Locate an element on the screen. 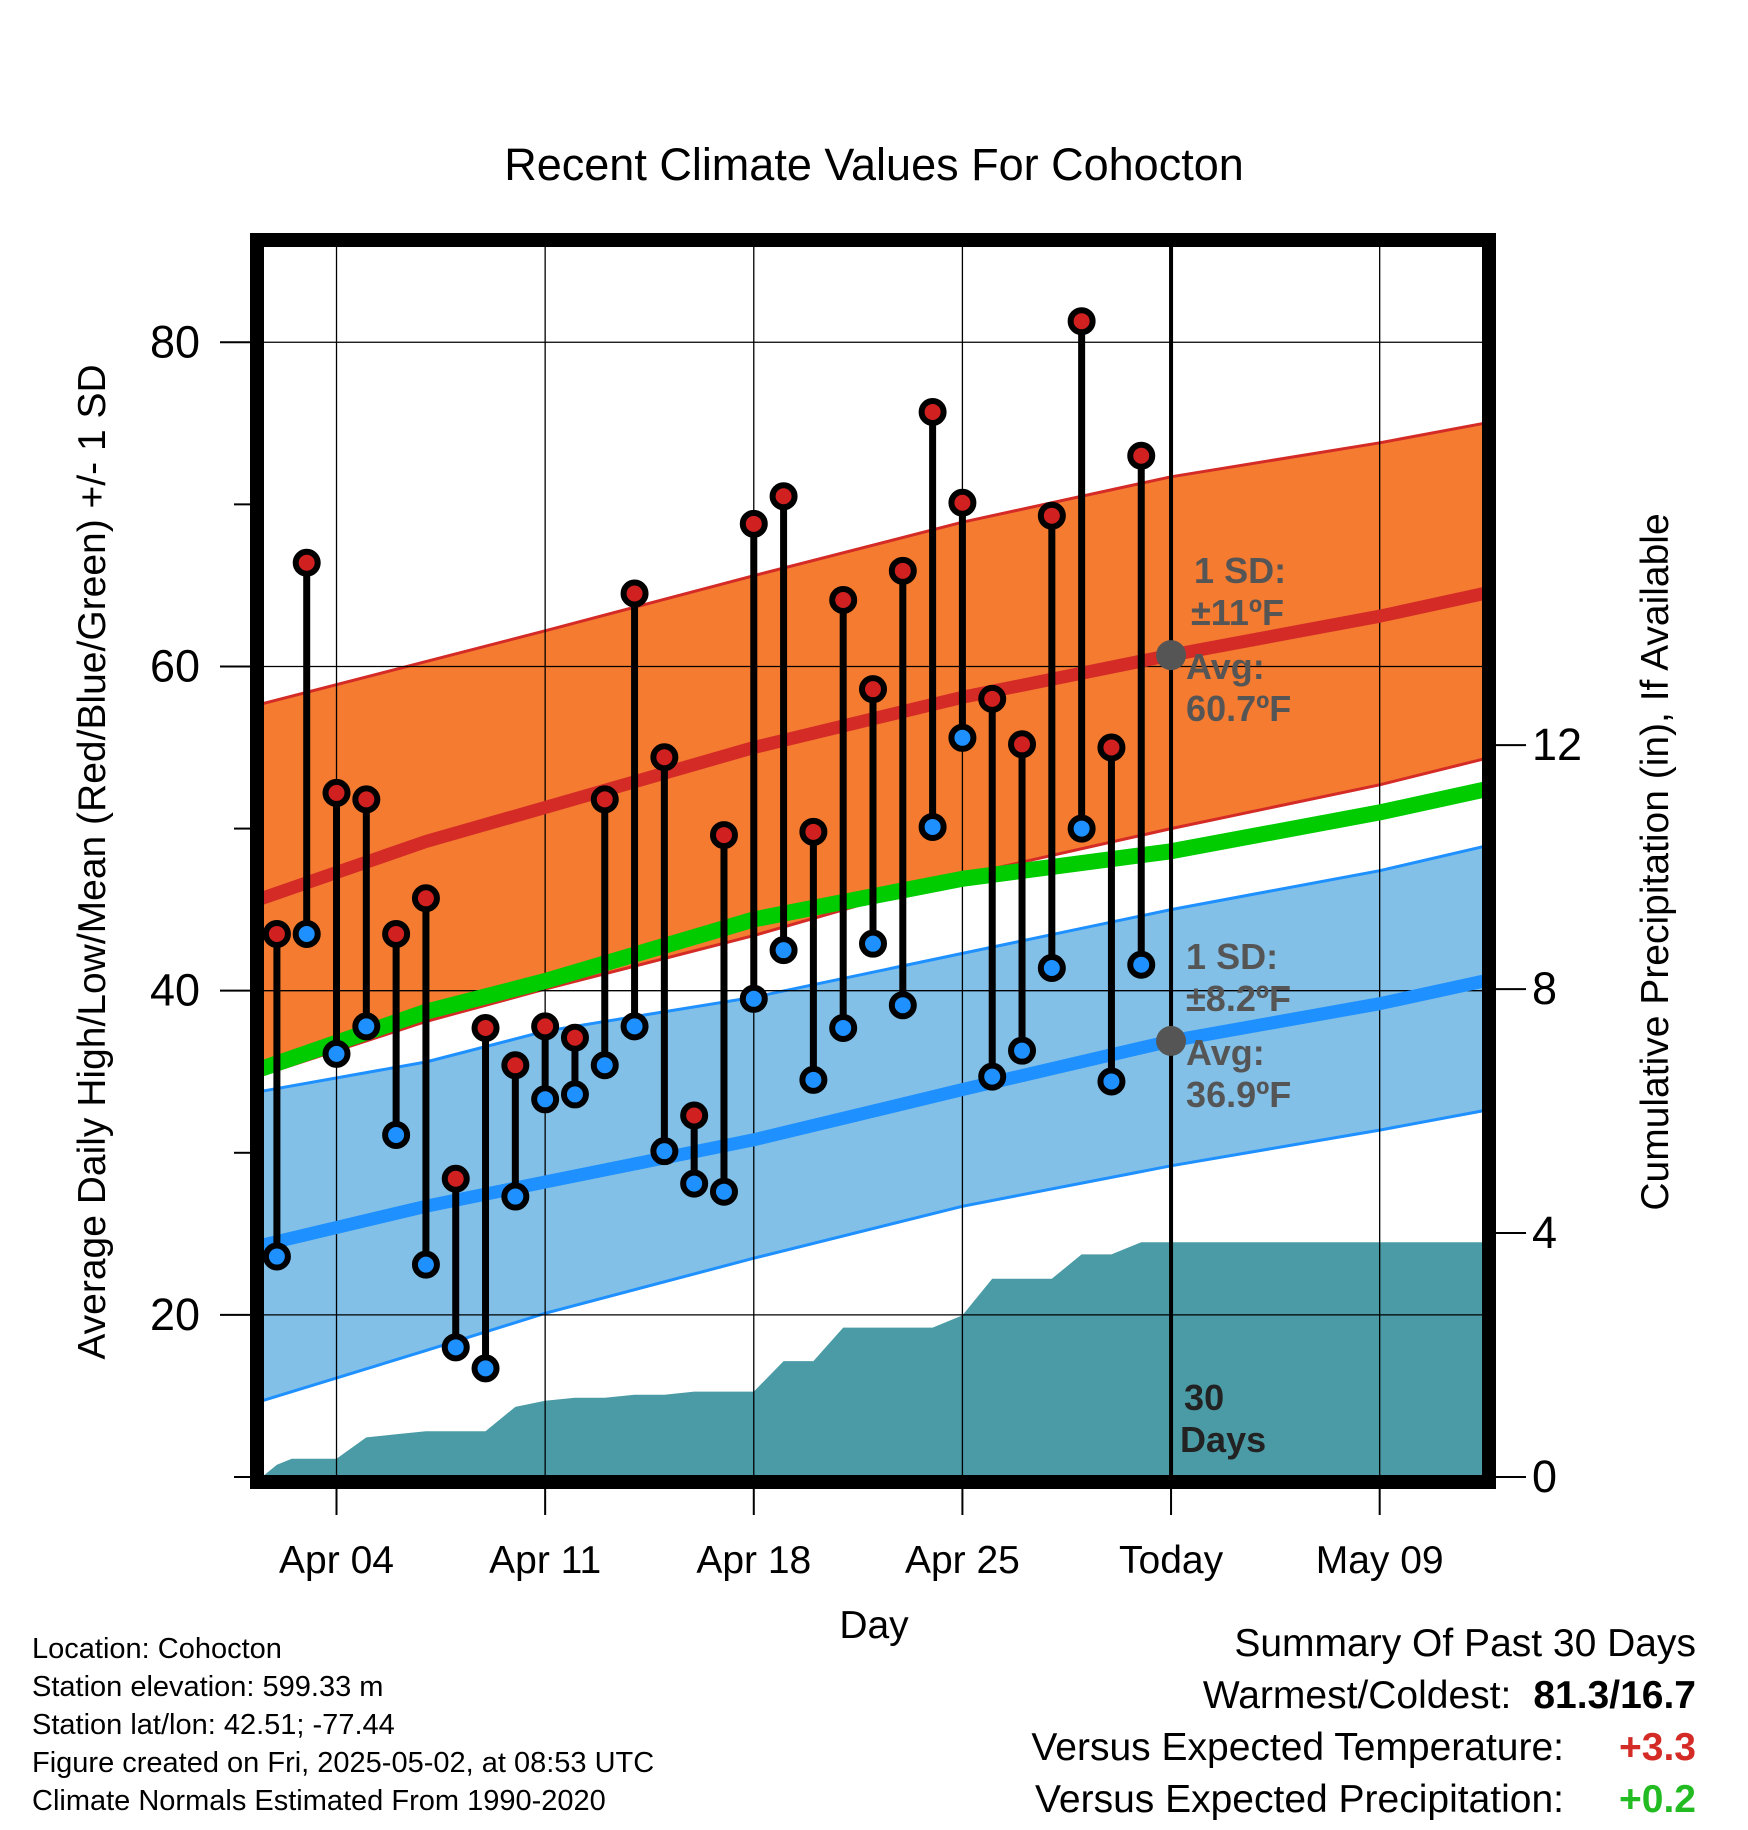 The image size is (1748, 1830). y2-tick-label: 4 is located at coordinates (1544, 1232).